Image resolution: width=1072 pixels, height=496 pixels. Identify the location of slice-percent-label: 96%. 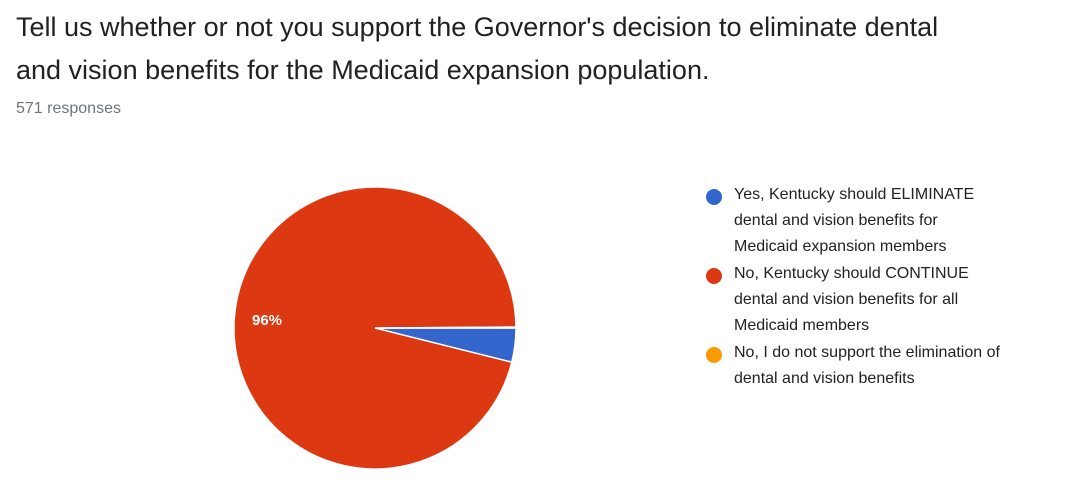
(267, 320).